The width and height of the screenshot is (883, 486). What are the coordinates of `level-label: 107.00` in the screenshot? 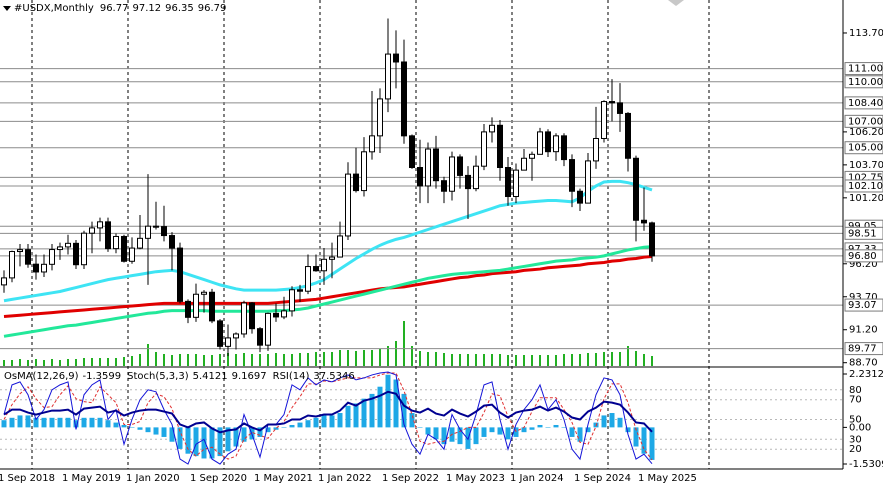 It's located at (865, 121).